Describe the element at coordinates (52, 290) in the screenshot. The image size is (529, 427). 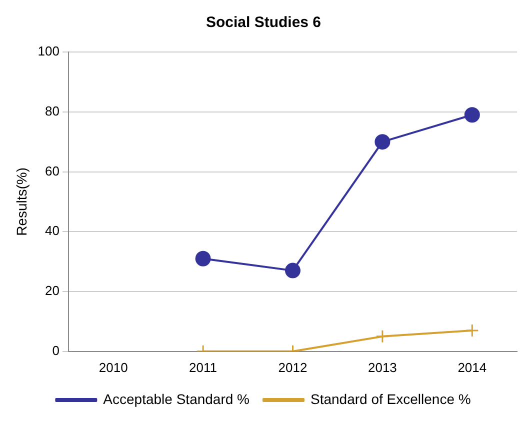
I see `y-tick-label: 20` at that location.